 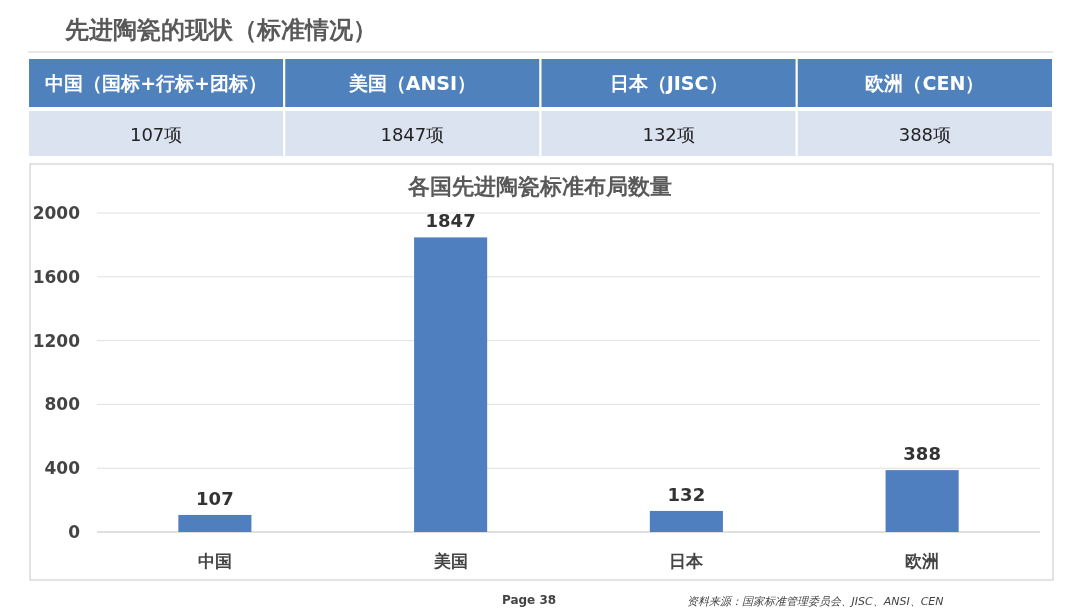 I want to click on chart-subtitle: 各国先进陶瓷标准布局数量, so click(x=539, y=186).